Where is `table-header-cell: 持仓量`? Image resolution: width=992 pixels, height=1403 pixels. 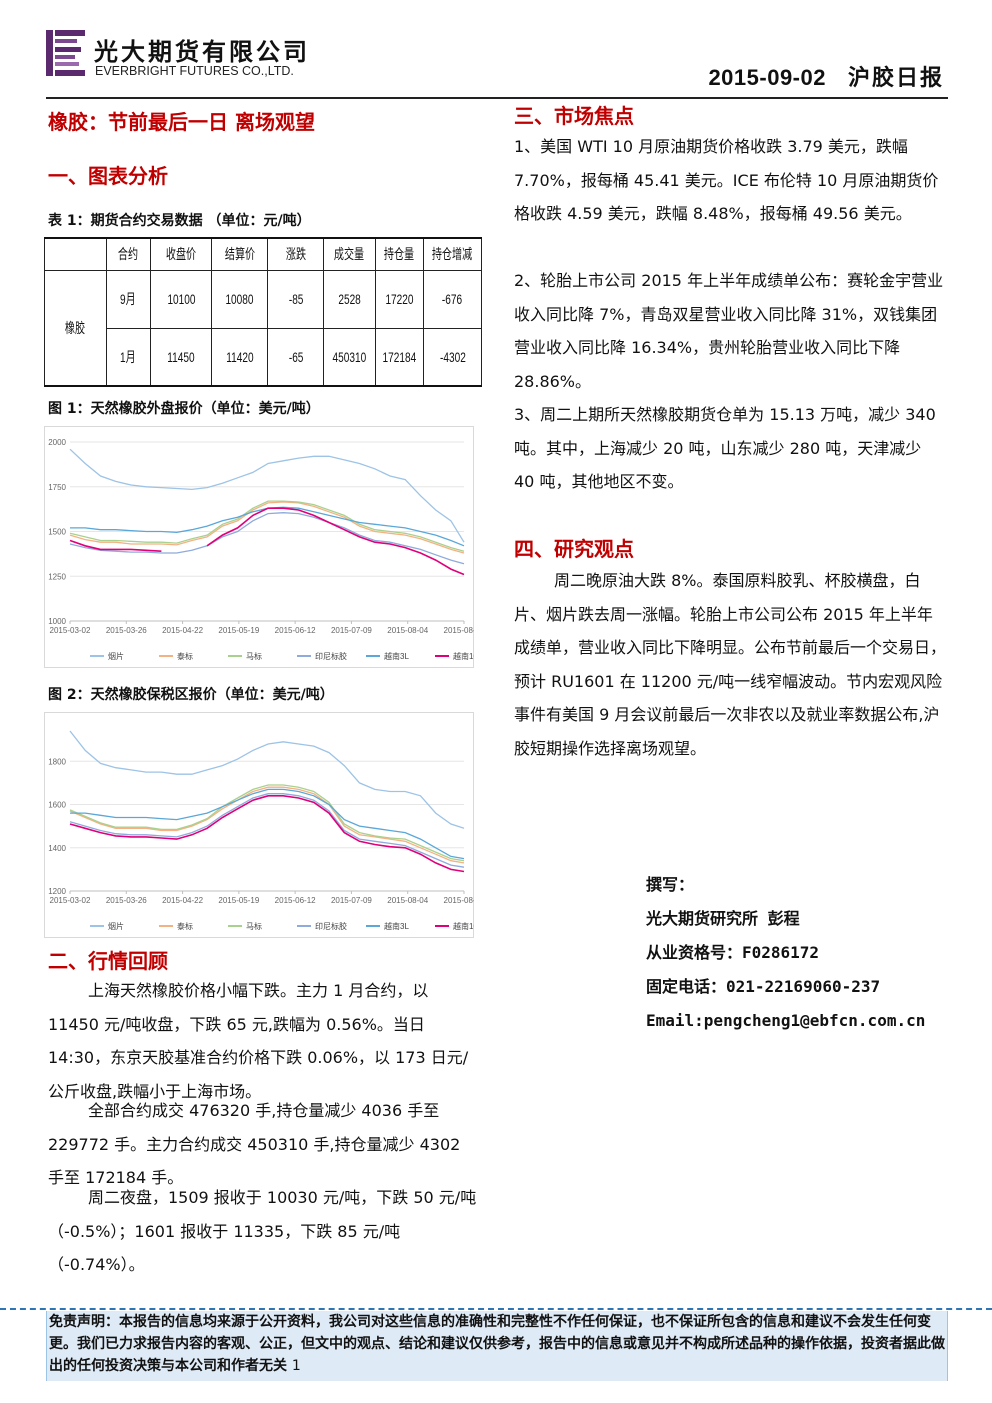
table-header-cell: 持仓量 is located at coordinates (399, 254).